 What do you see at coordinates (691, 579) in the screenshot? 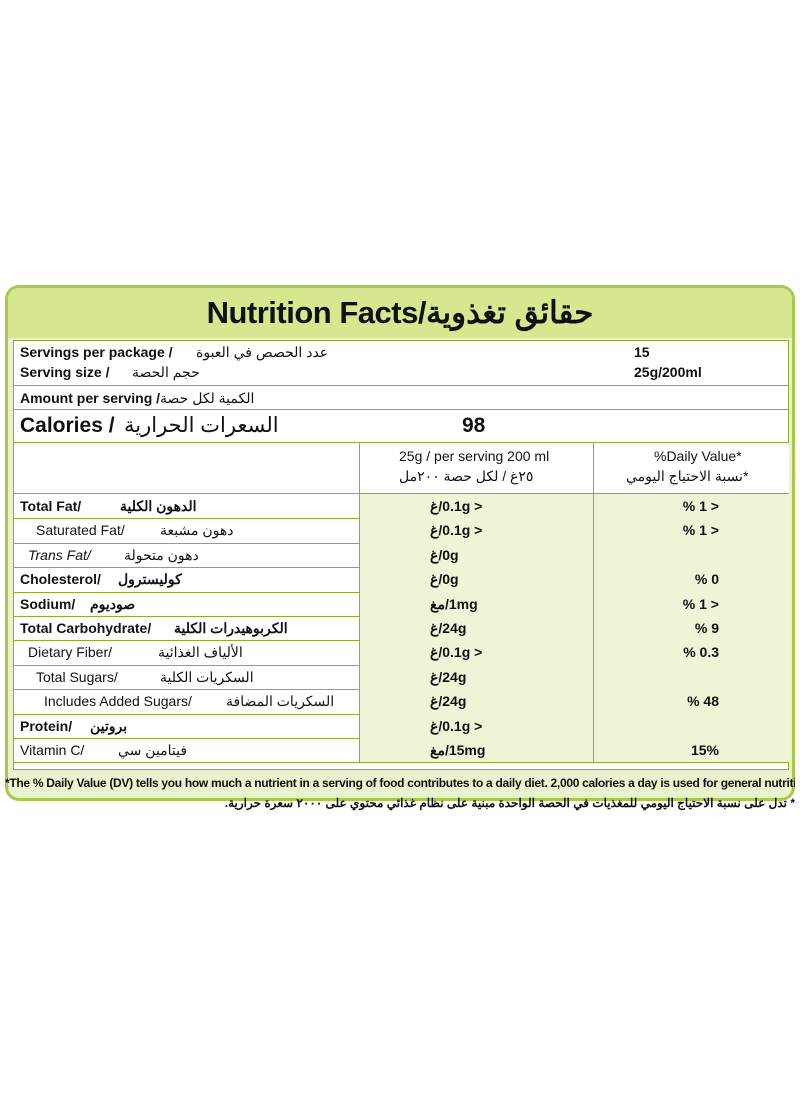
I see `dv-cell: 0 %` at bounding box center [691, 579].